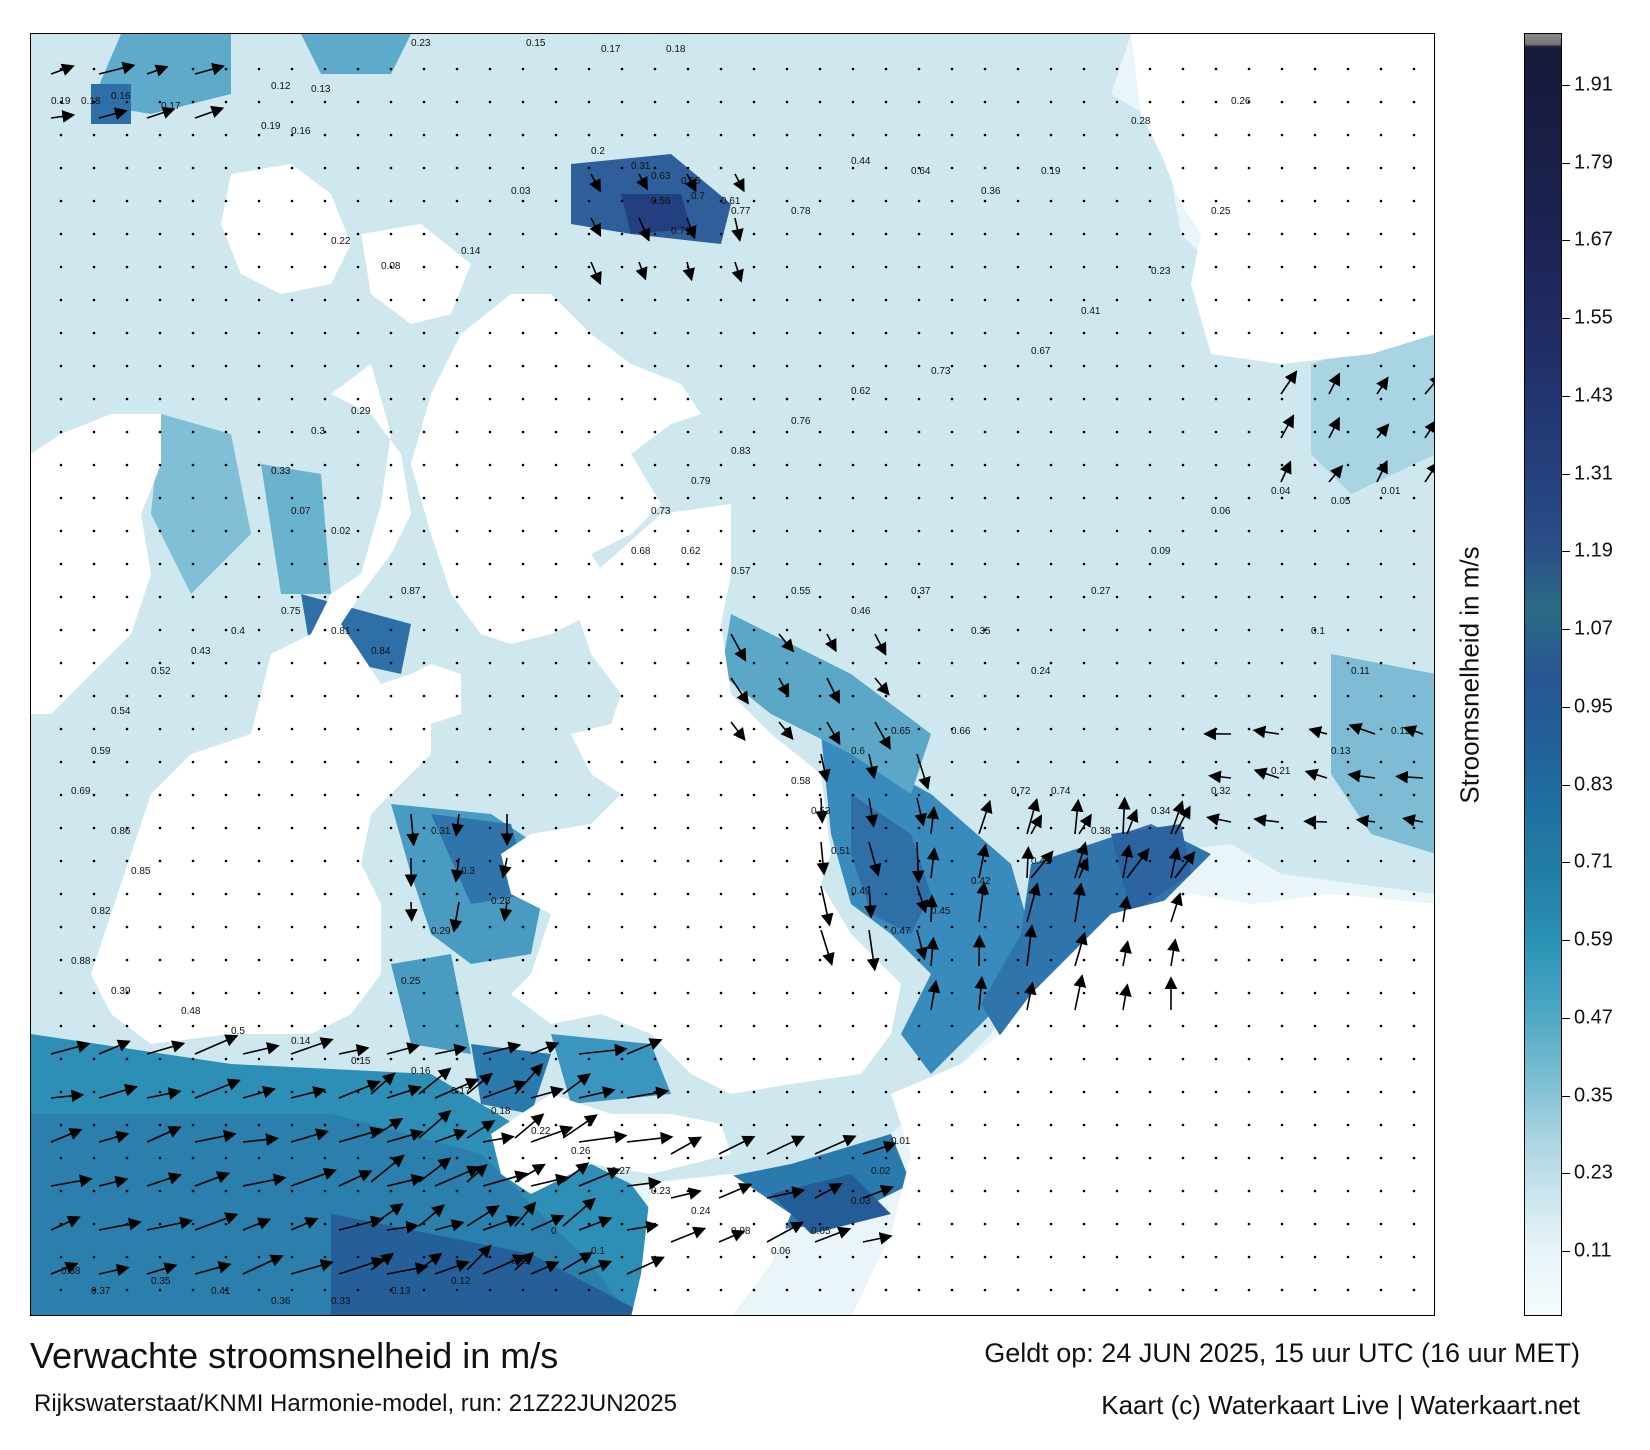  Describe the element at coordinates (281, 1301) in the screenshot. I see `speed-value-label: 0.36` at that location.